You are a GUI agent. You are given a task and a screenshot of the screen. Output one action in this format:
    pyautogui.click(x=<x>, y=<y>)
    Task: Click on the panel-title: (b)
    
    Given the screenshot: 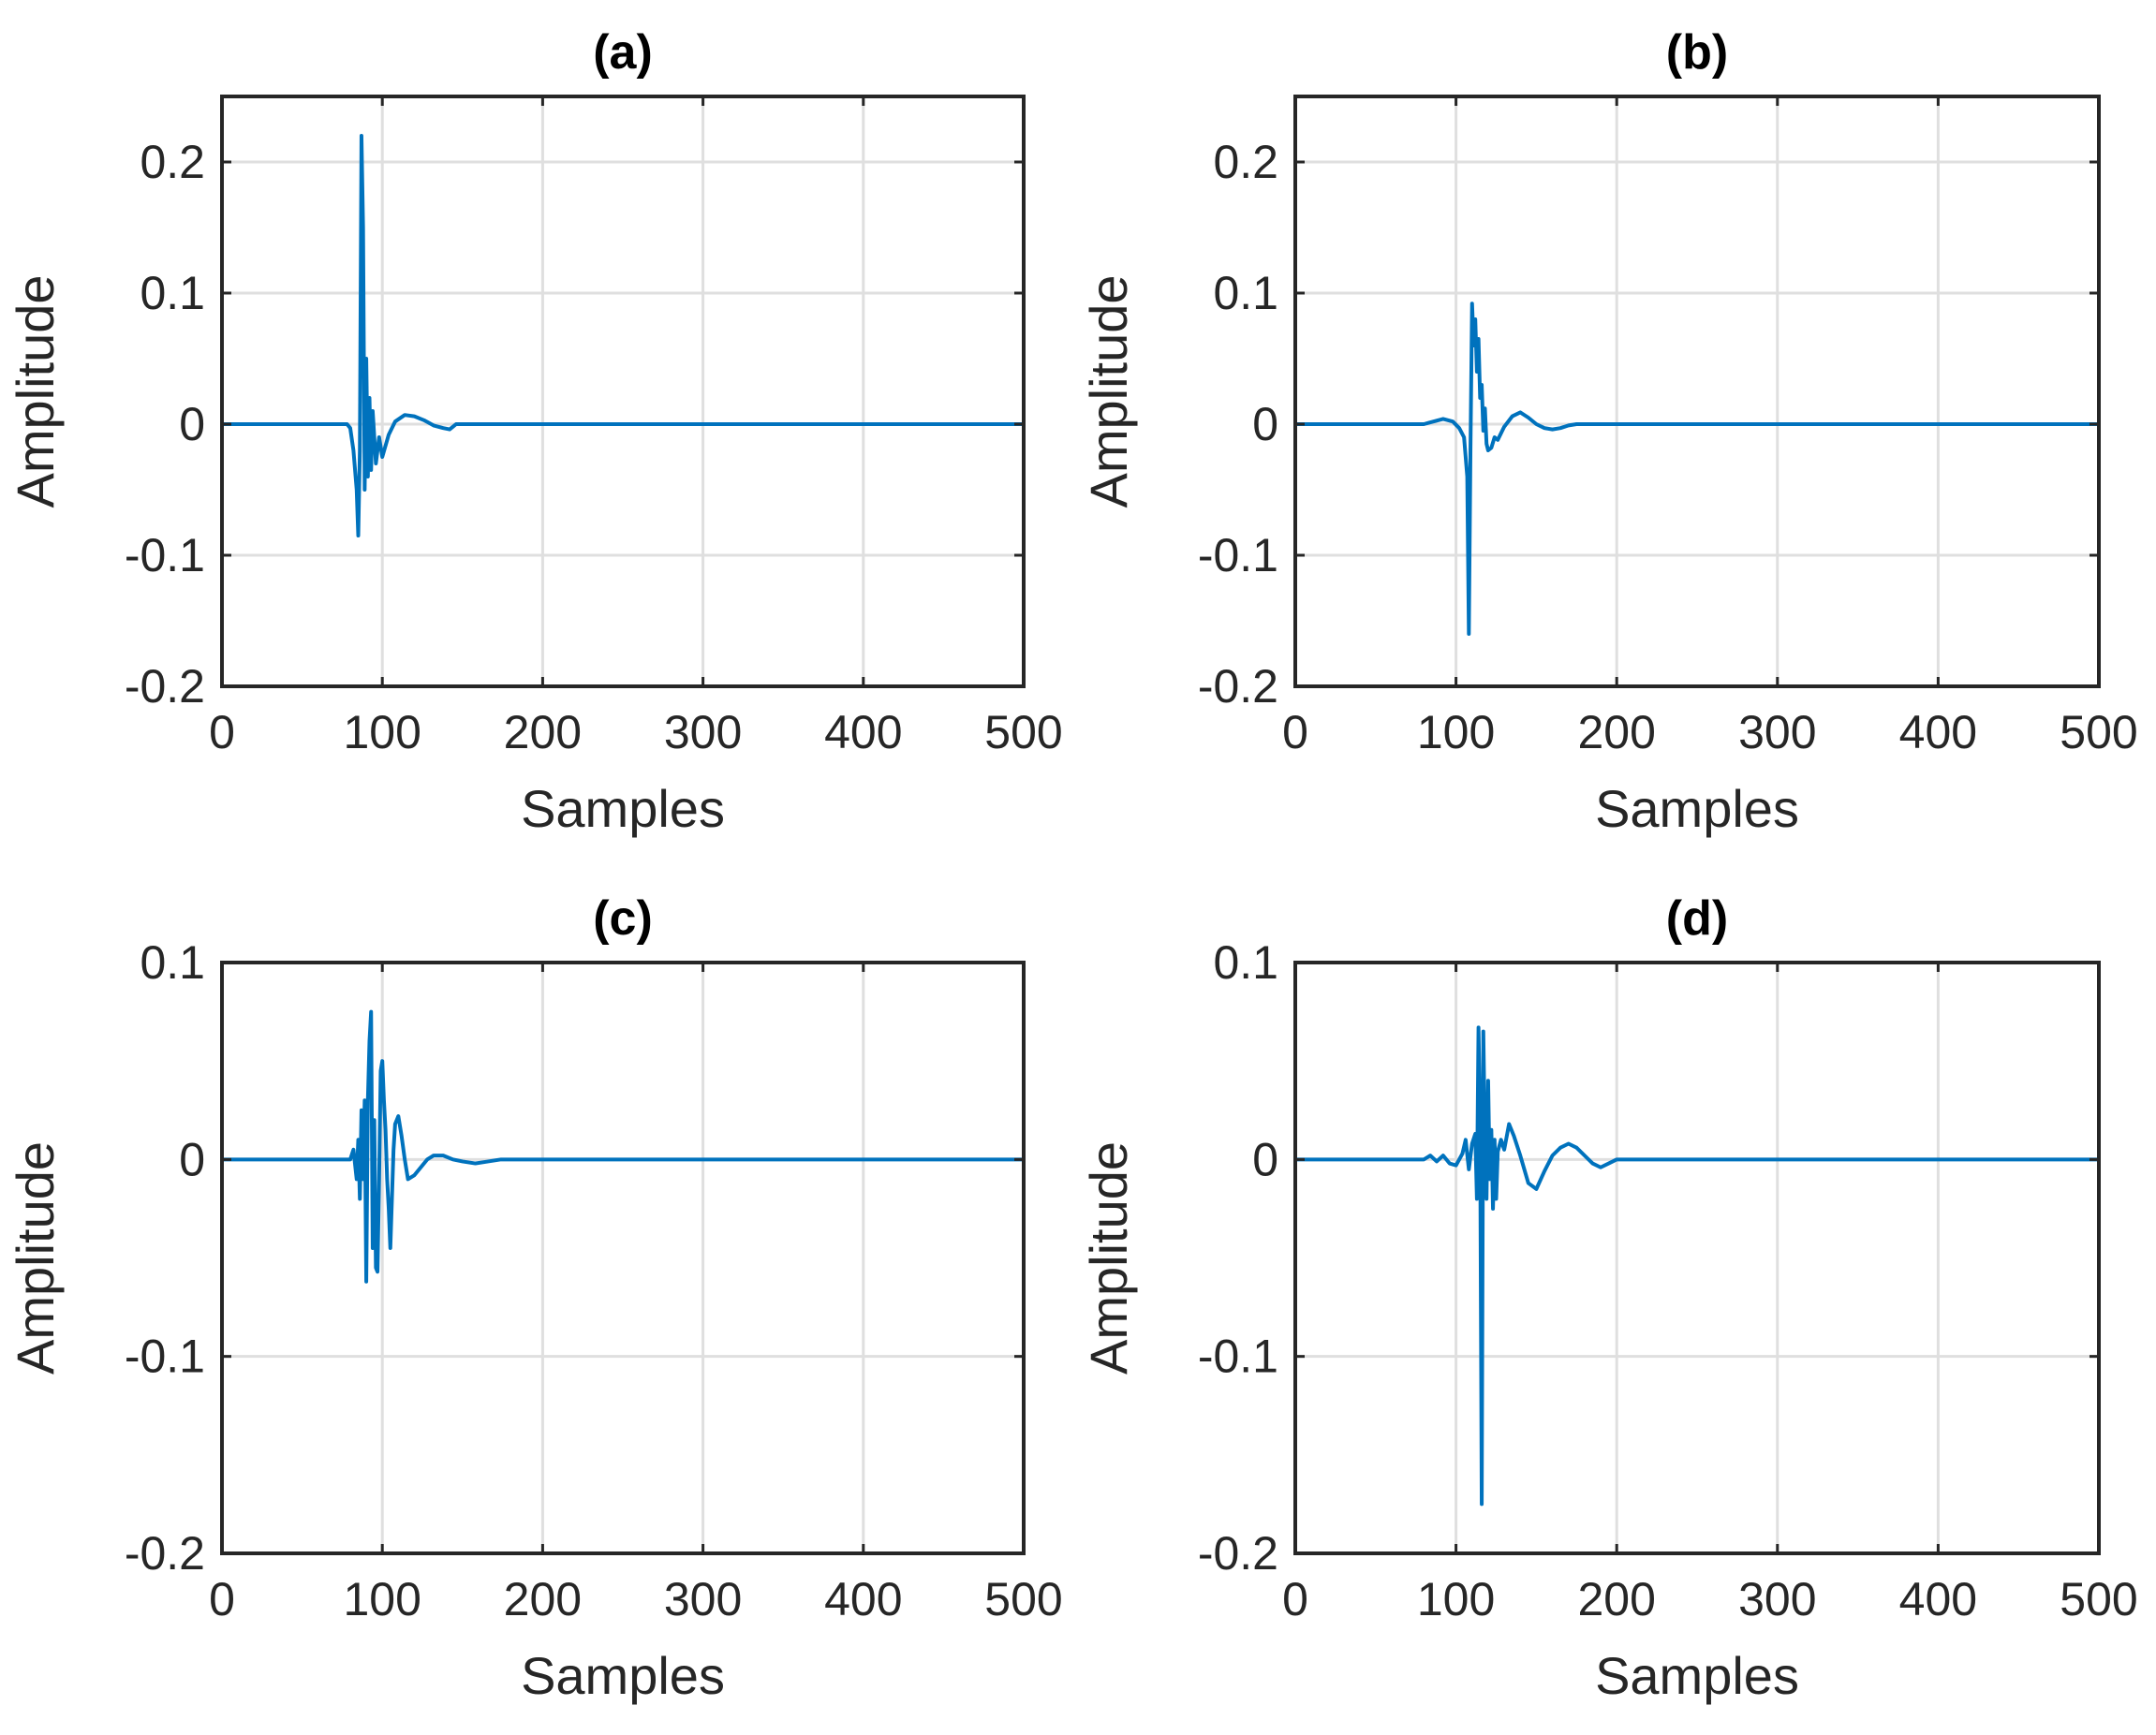 What is the action you would take?
    pyautogui.click(x=1697, y=53)
    